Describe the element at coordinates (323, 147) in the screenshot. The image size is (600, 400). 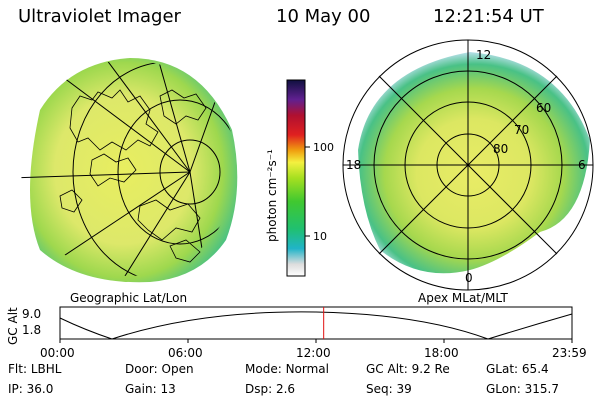
I see `colorbar-label-100: 100` at that location.